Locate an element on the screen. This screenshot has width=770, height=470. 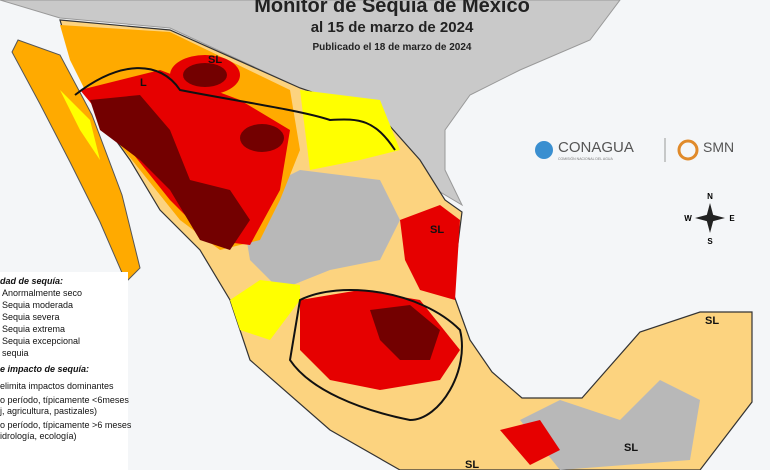
smn-logo: SMN is located at coordinates (718, 147).